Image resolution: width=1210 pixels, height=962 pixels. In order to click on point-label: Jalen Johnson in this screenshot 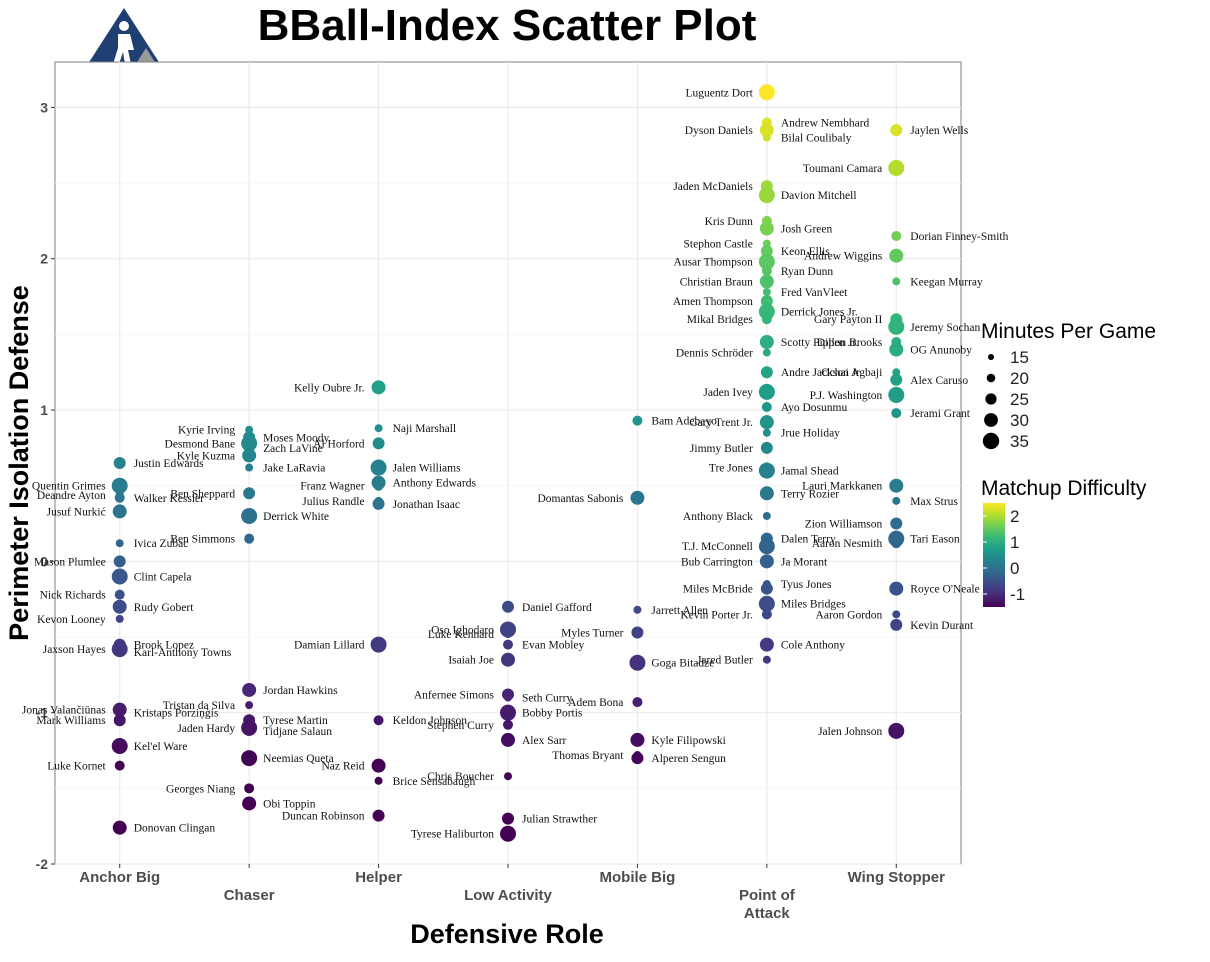, I will do `click(850, 732)`.